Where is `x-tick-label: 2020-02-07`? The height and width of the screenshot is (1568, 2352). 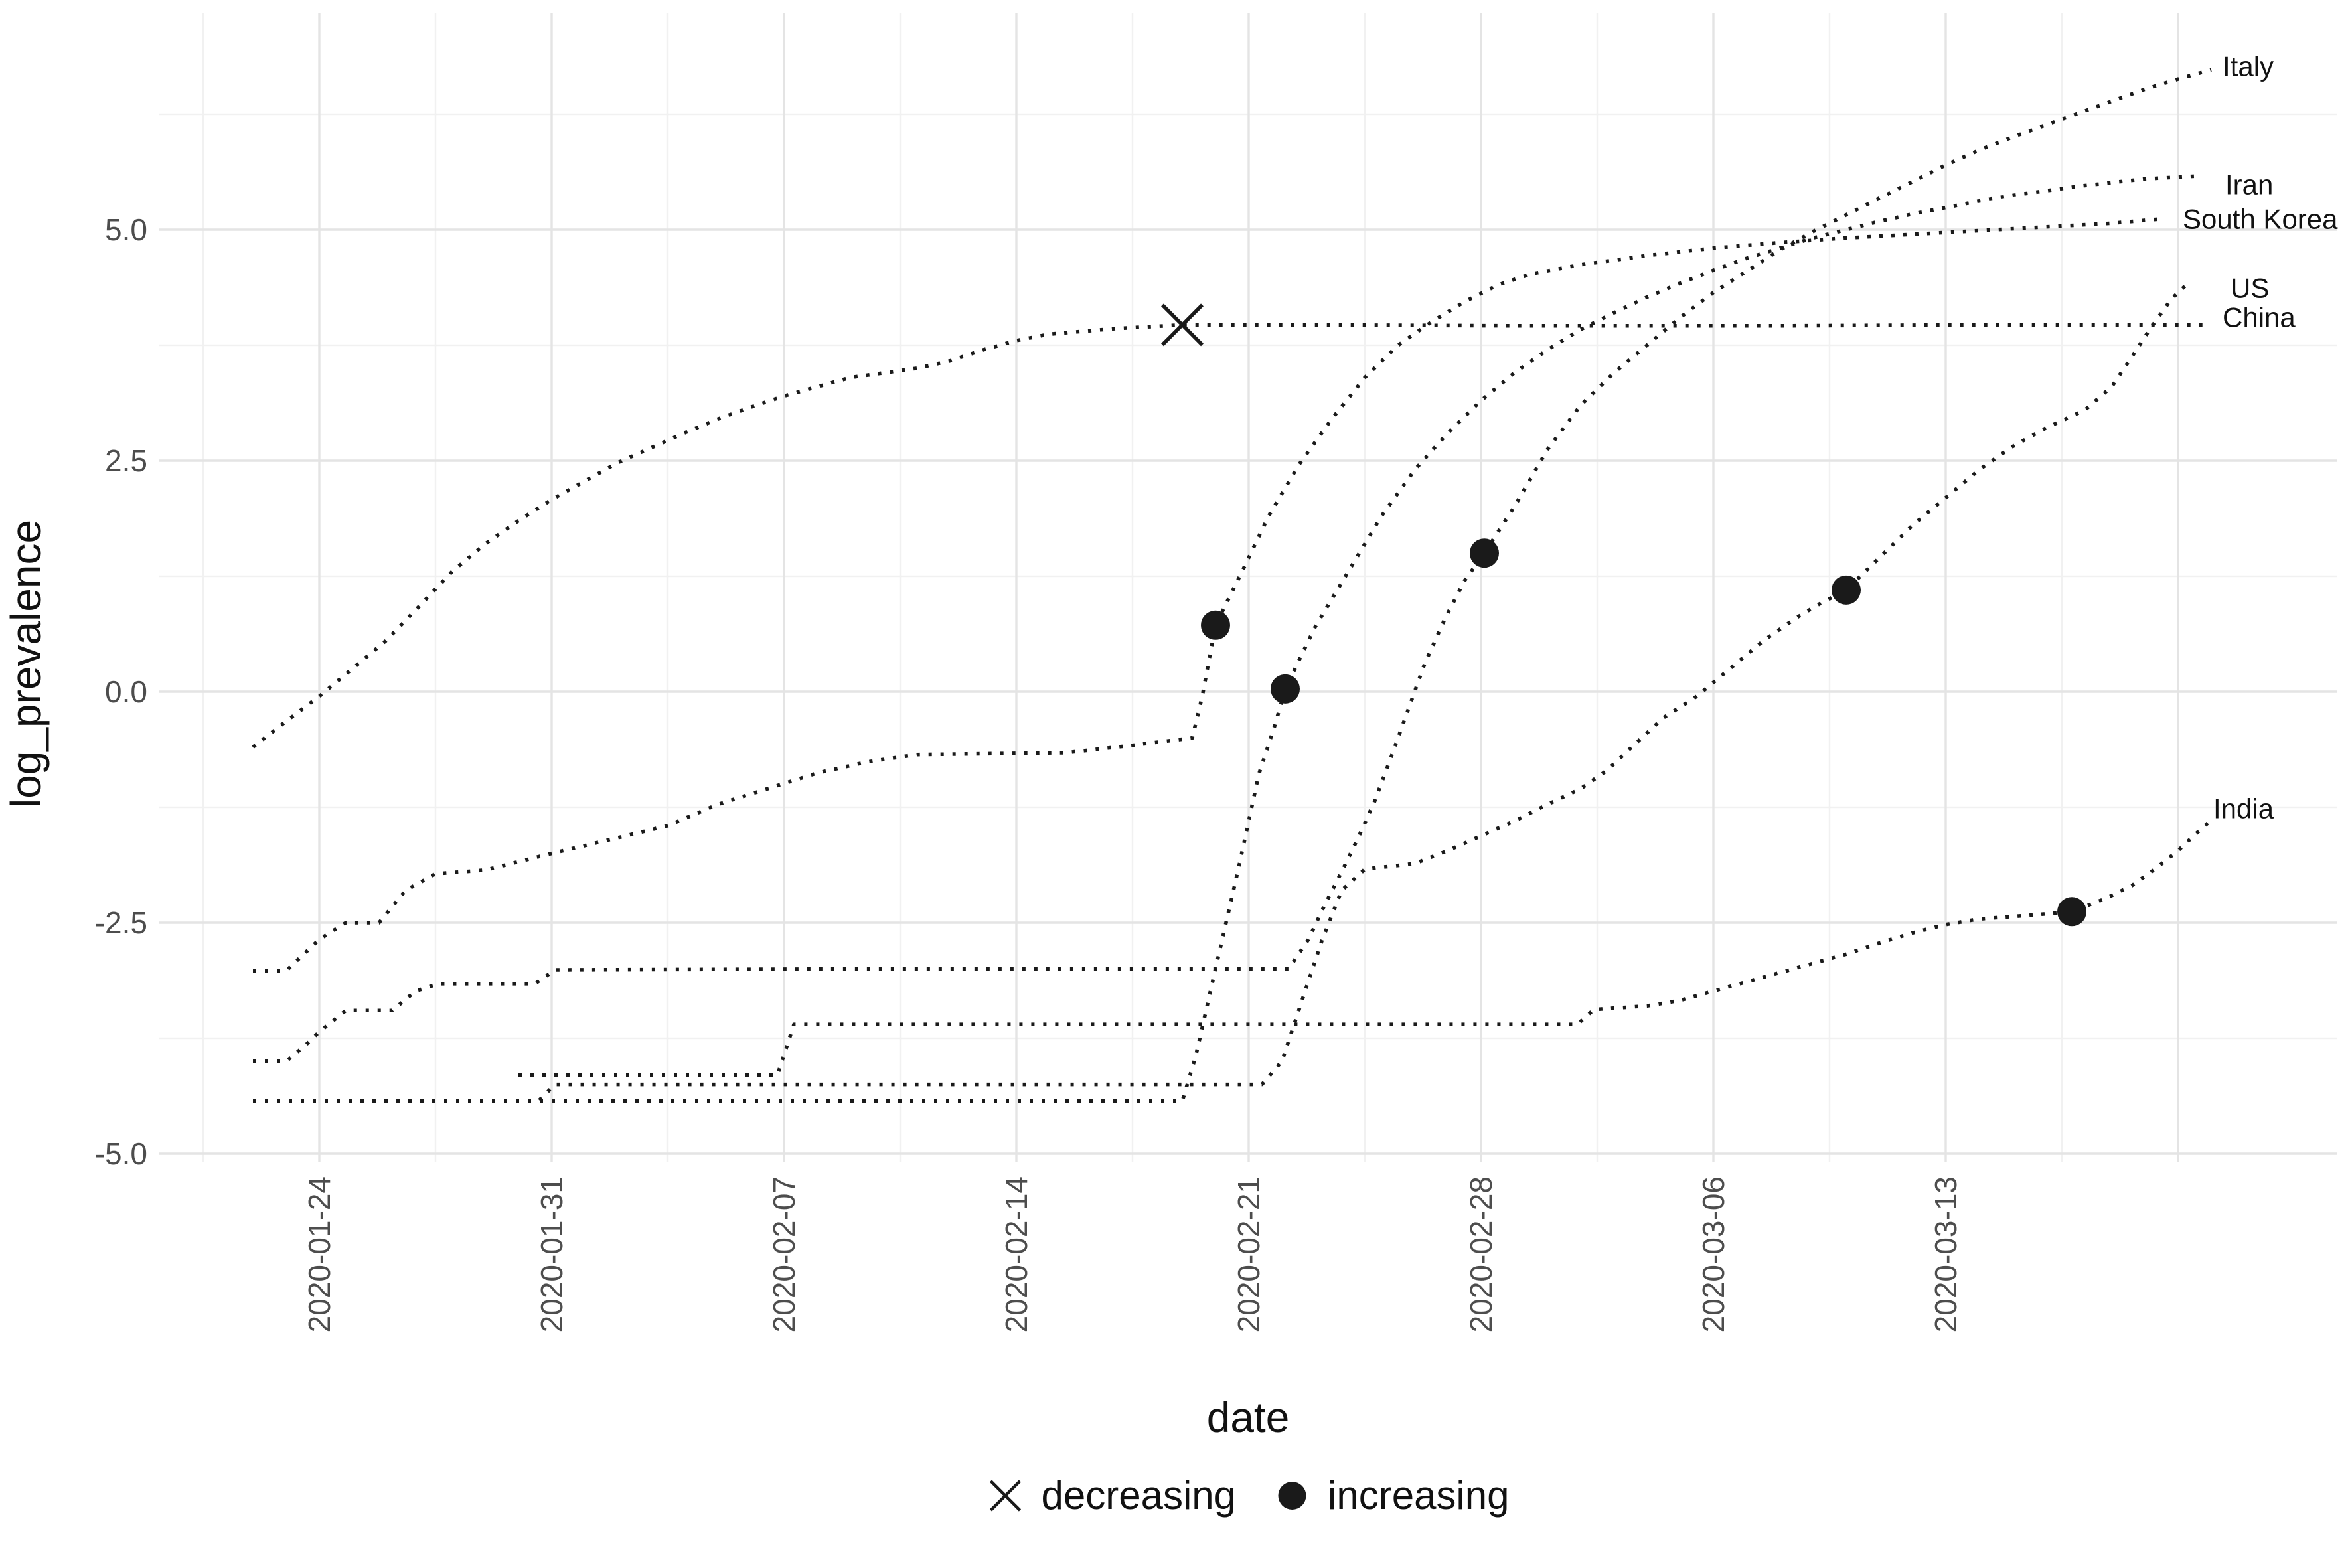 x-tick-label: 2020-02-07 is located at coordinates (784, 1254).